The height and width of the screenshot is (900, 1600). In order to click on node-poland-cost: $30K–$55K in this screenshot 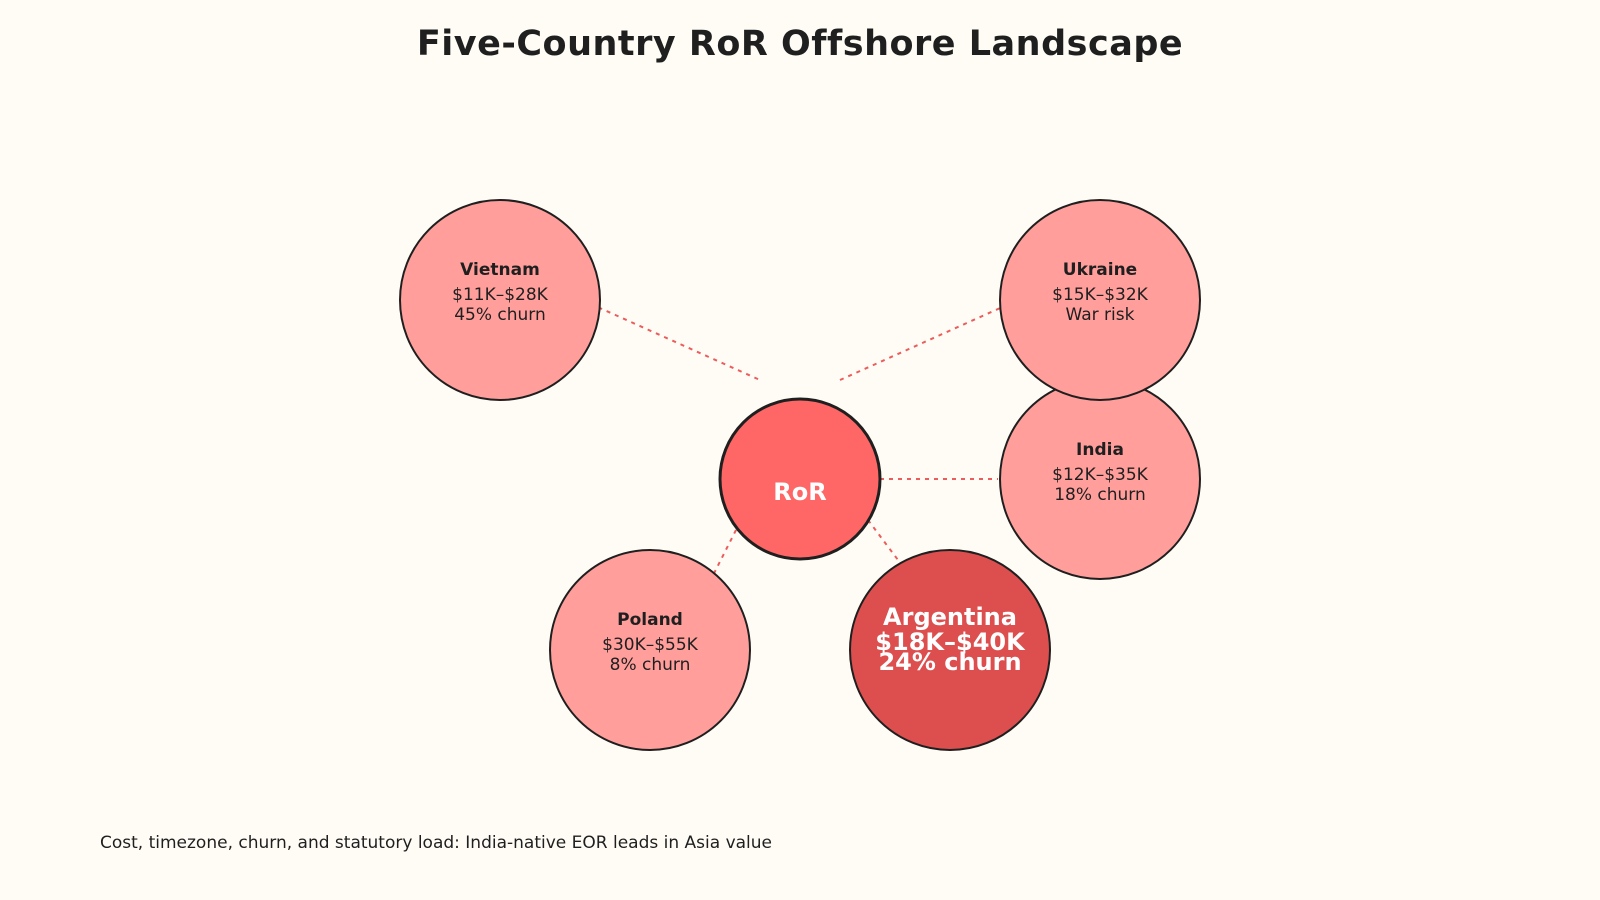, I will do `click(650, 645)`.